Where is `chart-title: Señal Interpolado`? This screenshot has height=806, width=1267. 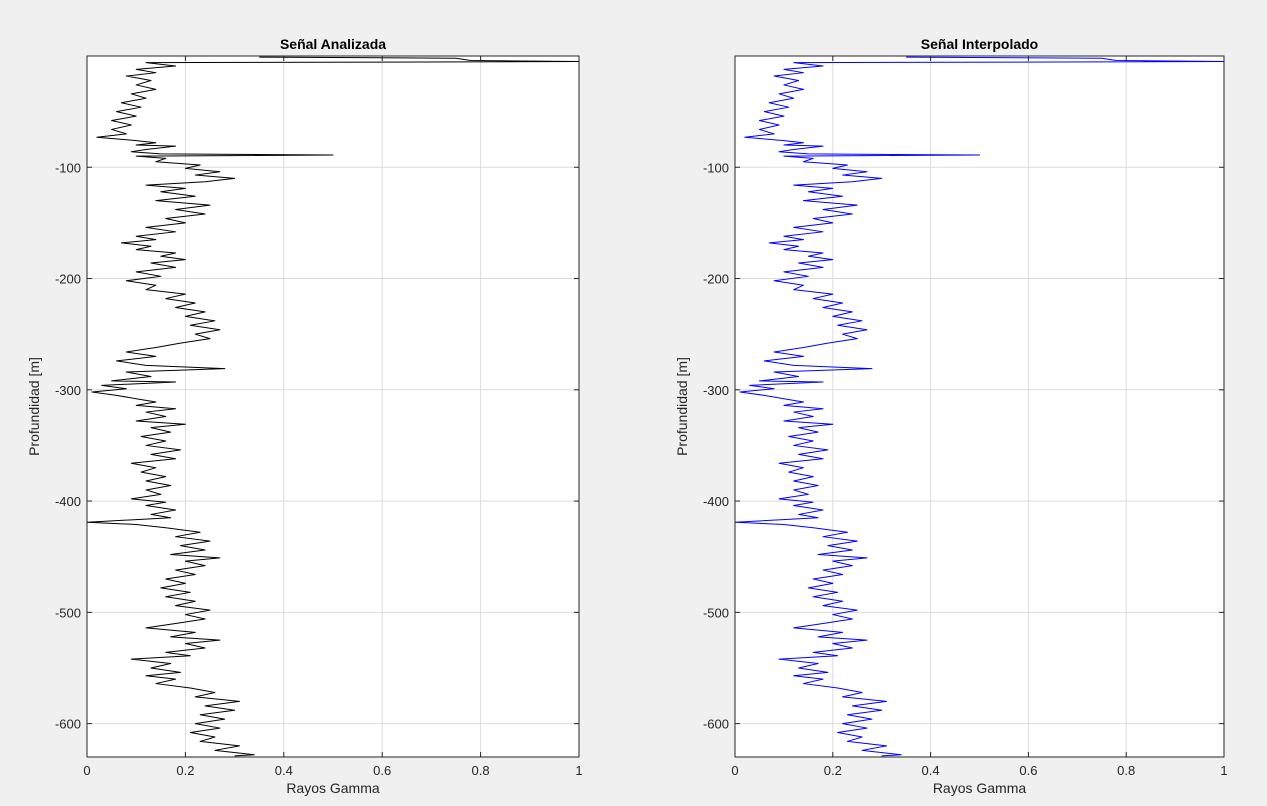 chart-title: Señal Interpolado is located at coordinates (979, 44).